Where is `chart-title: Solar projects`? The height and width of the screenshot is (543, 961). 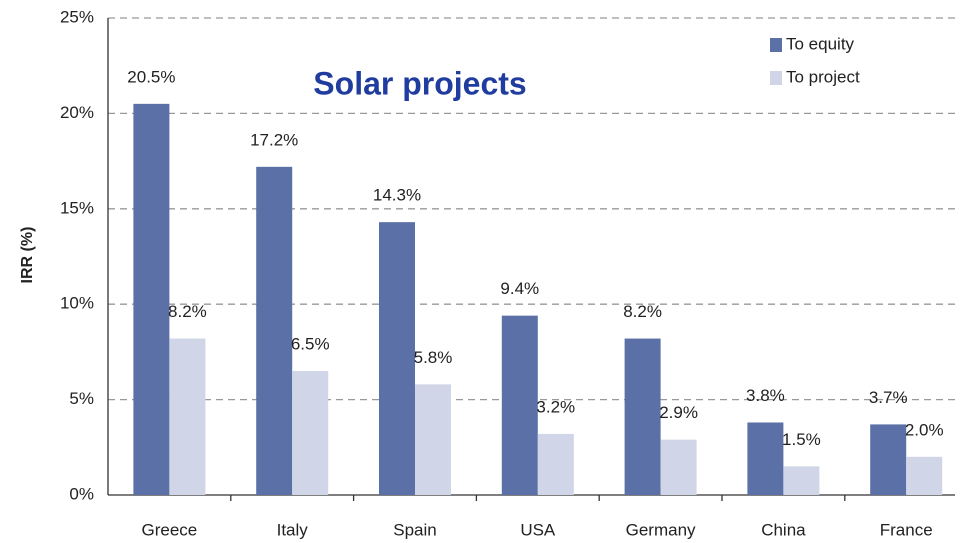
chart-title: Solar projects is located at coordinates (419, 83).